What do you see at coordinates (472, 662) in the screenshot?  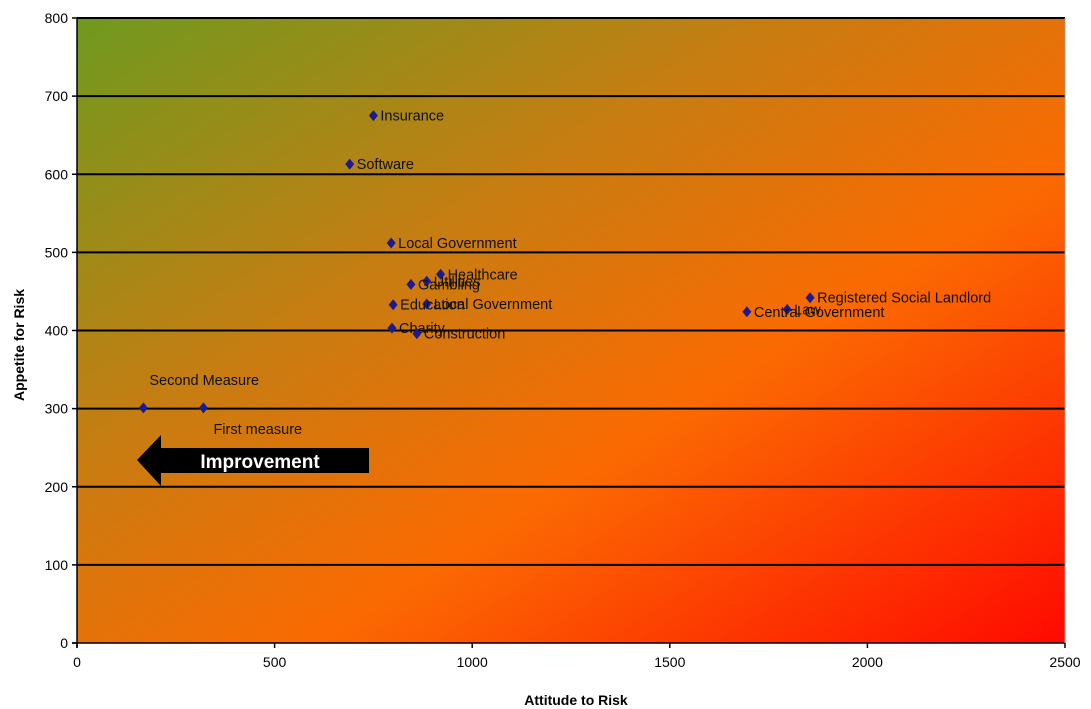 I see `x-tick-label-1000: 1000` at bounding box center [472, 662].